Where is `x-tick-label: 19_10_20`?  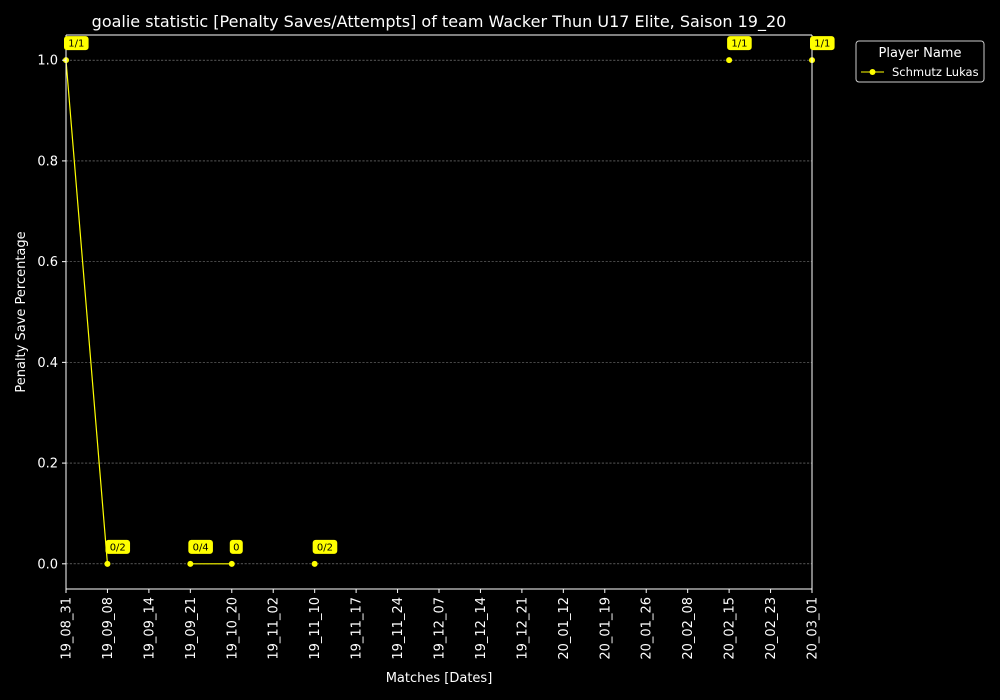 x-tick-label: 19_10_20 is located at coordinates (232, 628).